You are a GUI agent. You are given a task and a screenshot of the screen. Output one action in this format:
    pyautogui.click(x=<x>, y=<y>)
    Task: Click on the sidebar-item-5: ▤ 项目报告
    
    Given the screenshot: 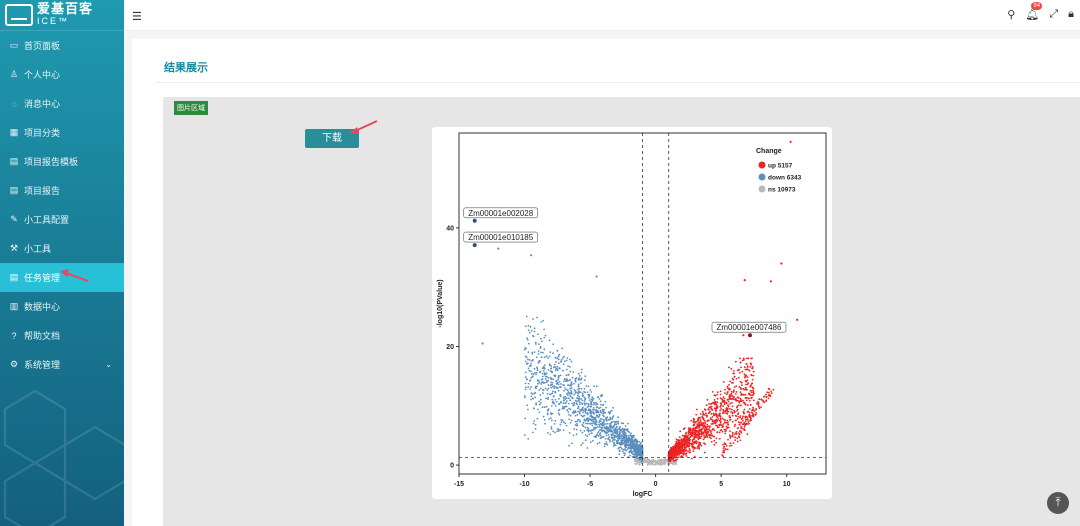 What is the action you would take?
    pyautogui.click(x=62, y=190)
    